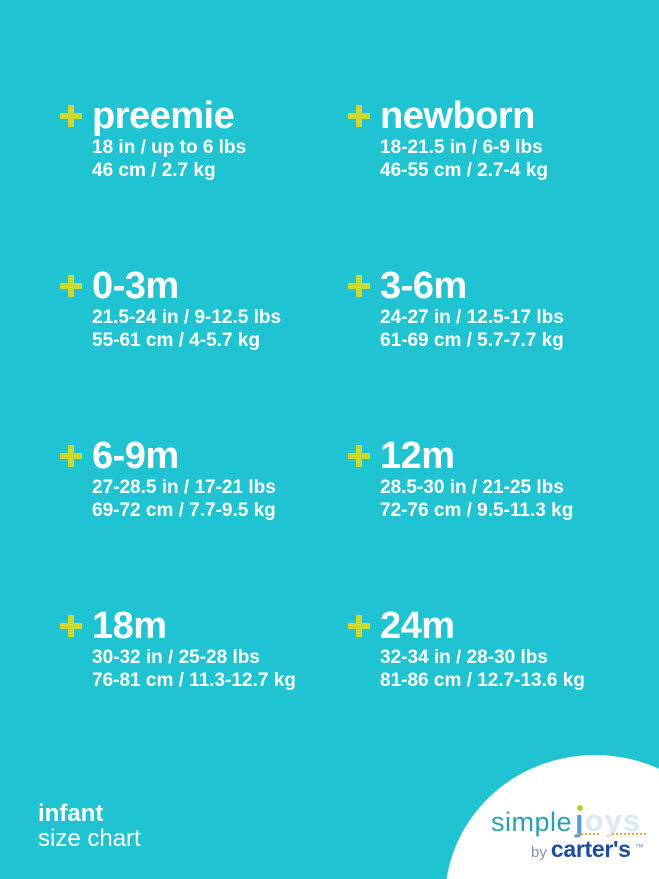 Image resolution: width=659 pixels, height=879 pixels. What do you see at coordinates (163, 116) in the screenshot?
I see `size-label: preemie` at bounding box center [163, 116].